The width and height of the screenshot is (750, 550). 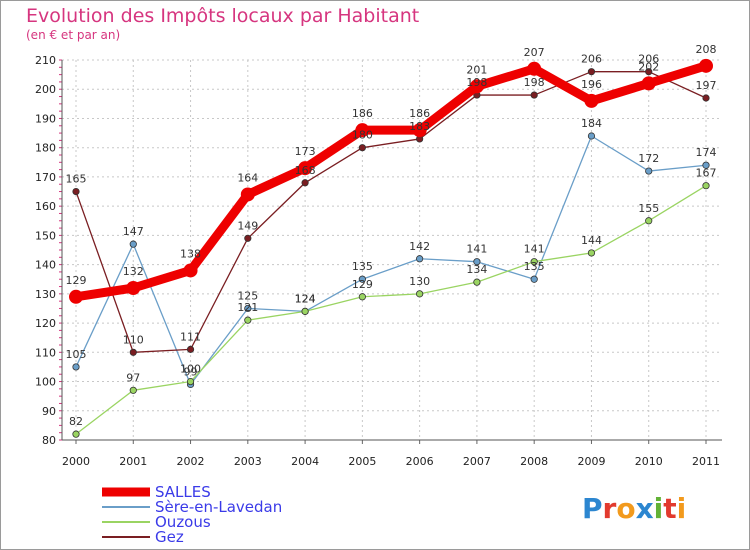 I want to click on y-tick-label: 90, so click(x=49, y=411).